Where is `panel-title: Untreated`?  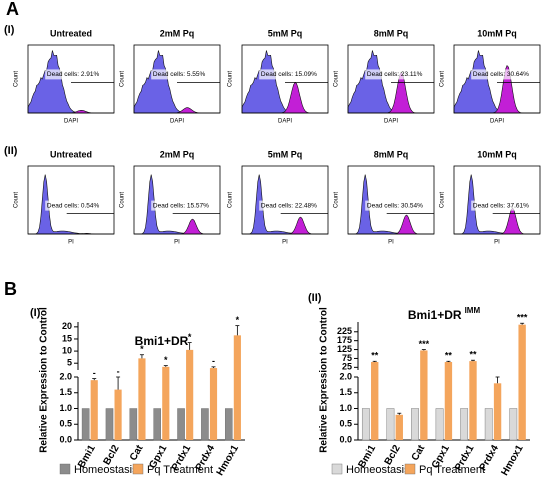
panel-title: Untreated is located at coordinates (71, 33).